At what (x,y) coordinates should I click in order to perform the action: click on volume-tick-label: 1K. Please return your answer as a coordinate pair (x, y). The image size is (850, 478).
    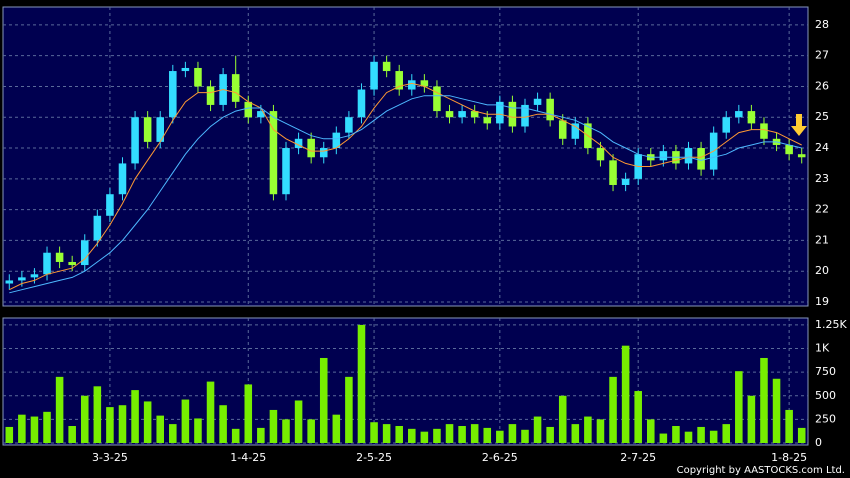
    Looking at the image, I should click on (822, 348).